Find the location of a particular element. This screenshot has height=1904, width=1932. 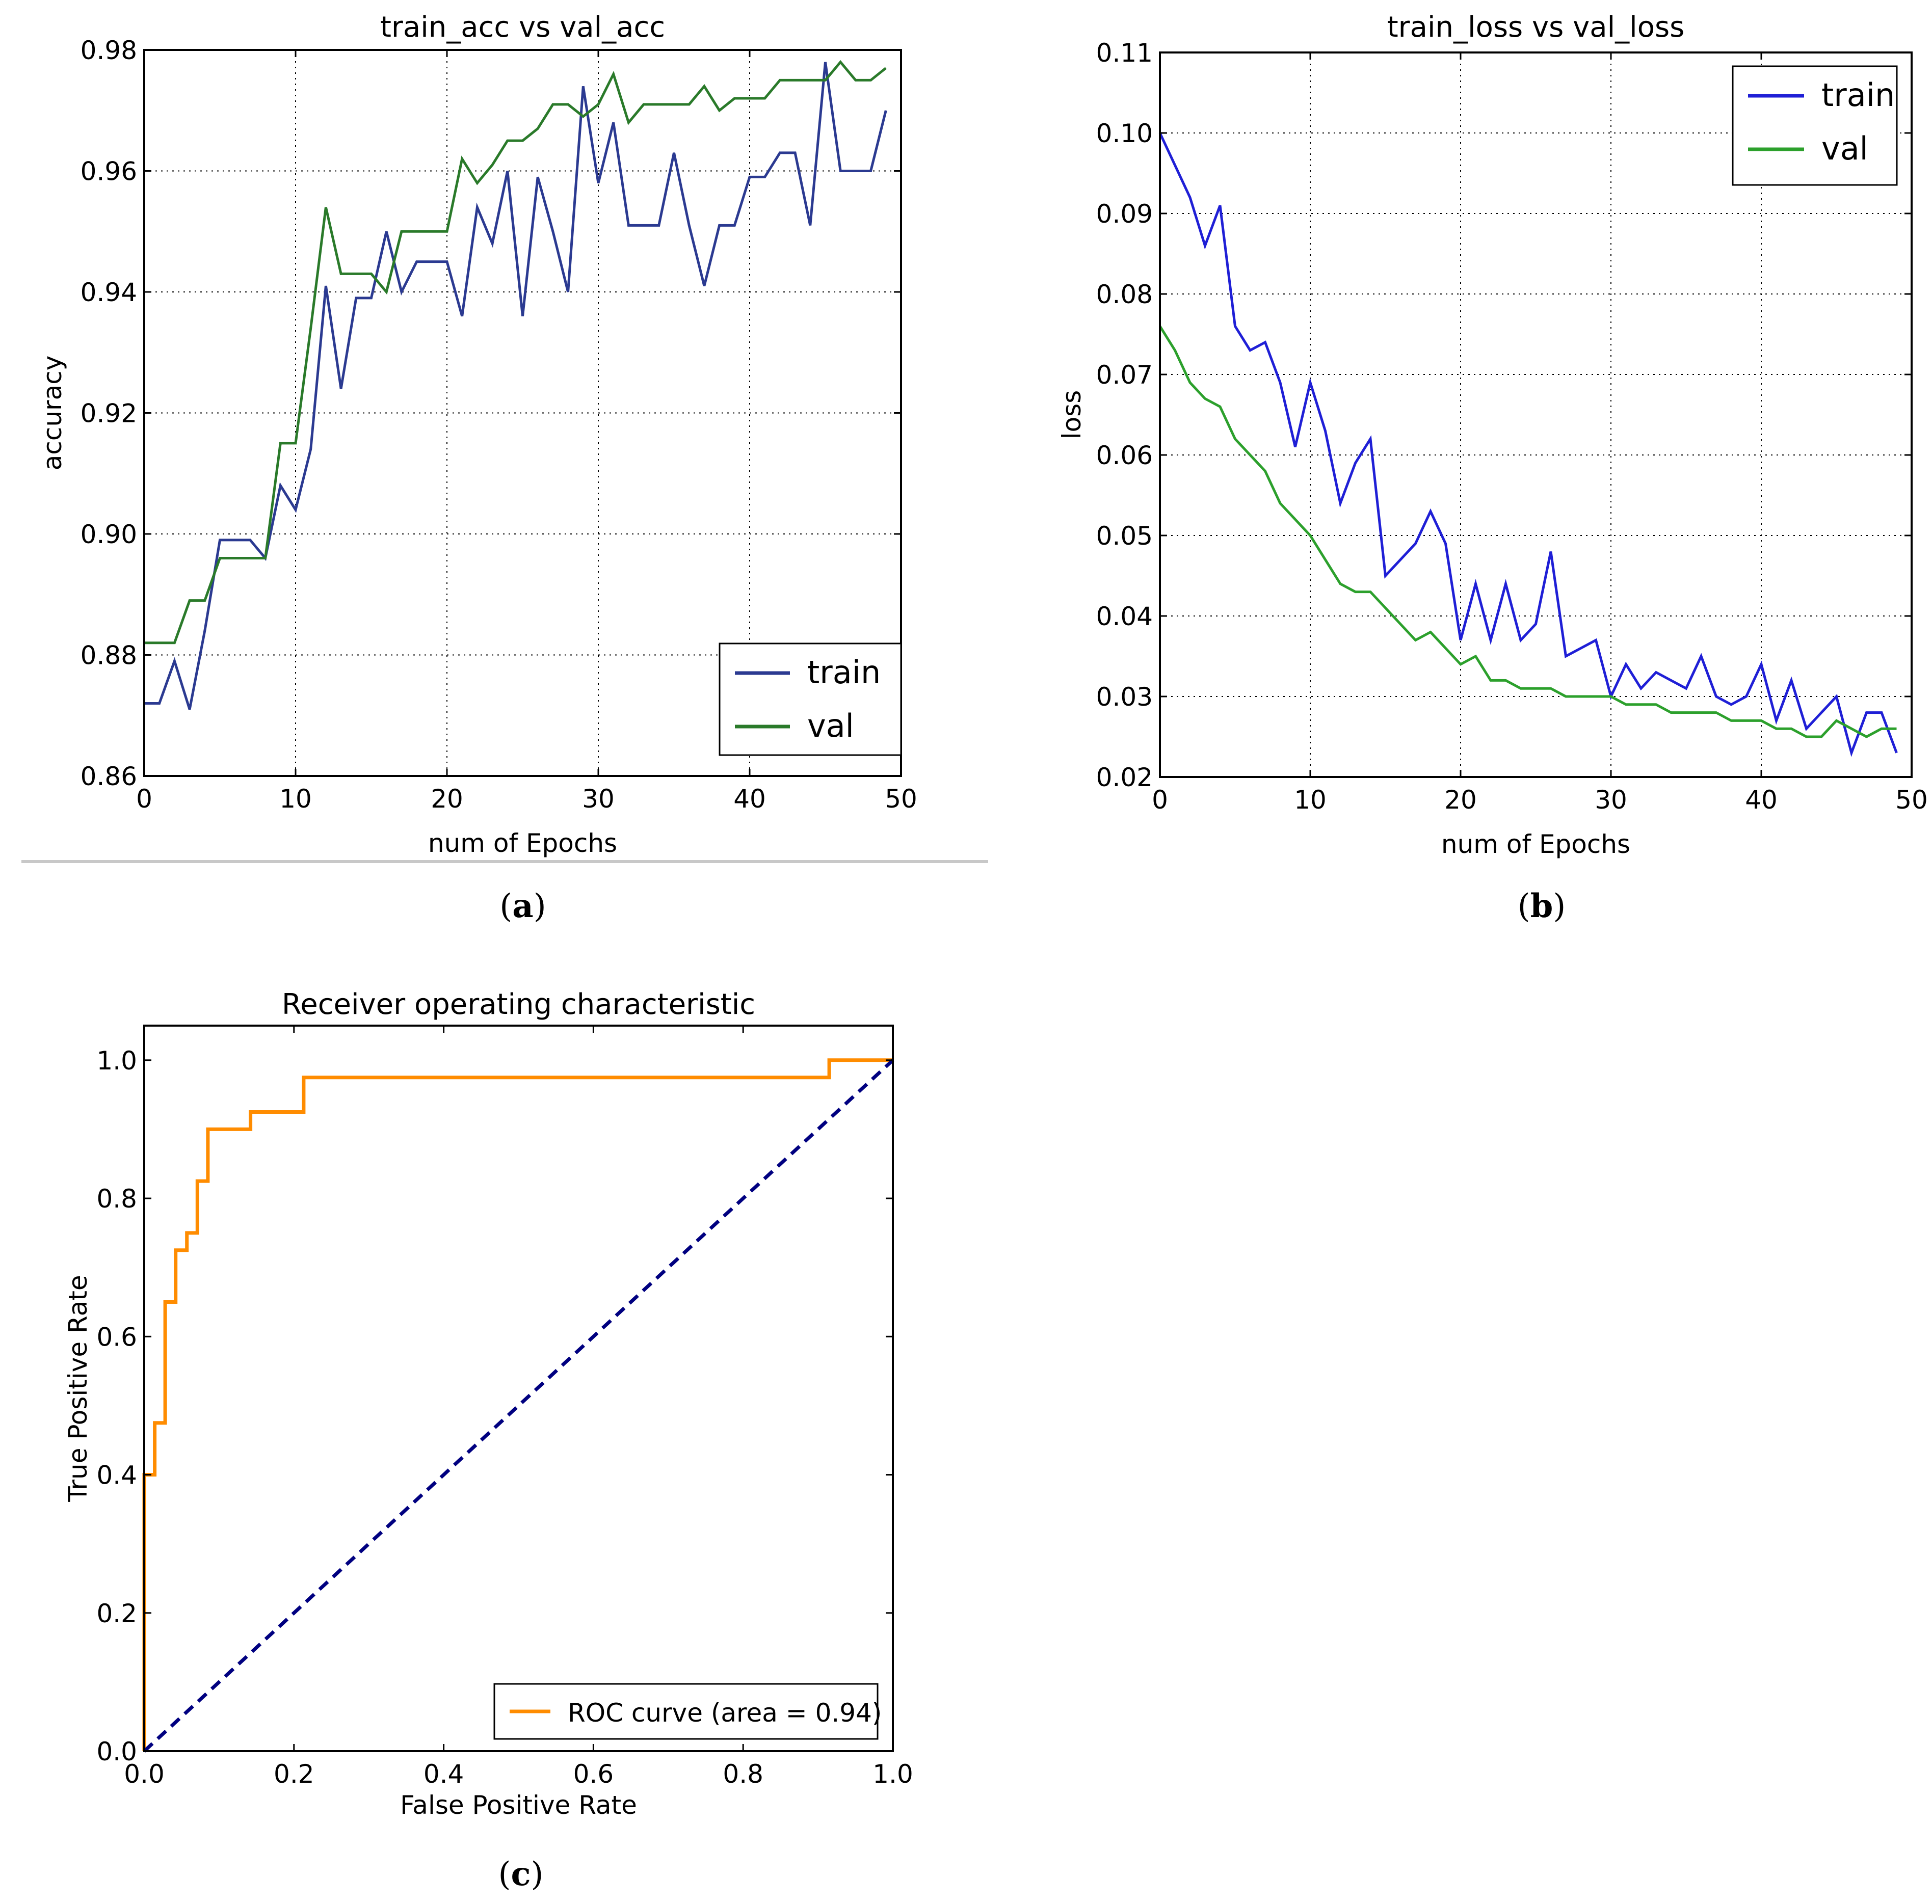

y-tick-label: 0.8 is located at coordinates (117, 1199).